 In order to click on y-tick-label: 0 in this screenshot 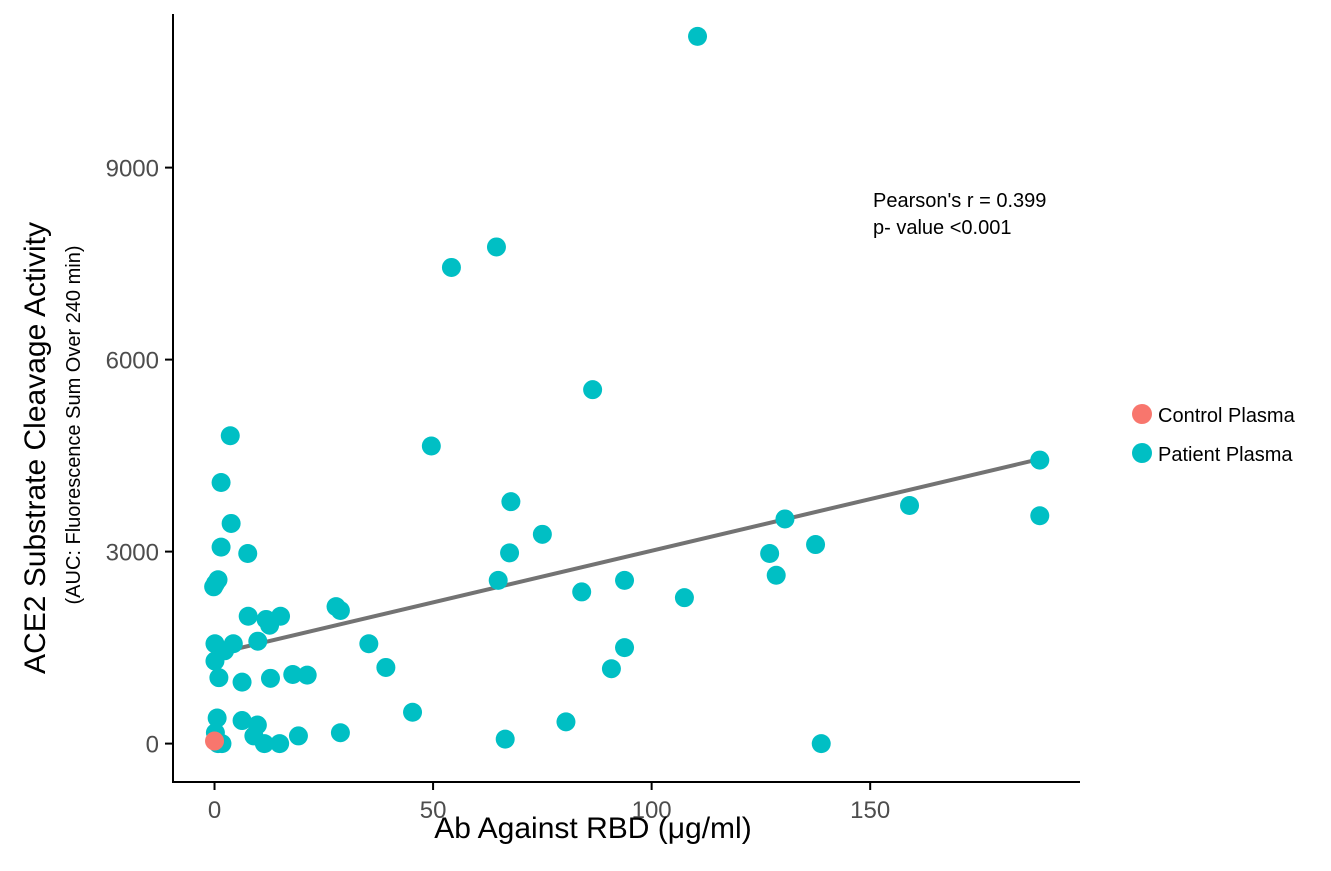, I will do `click(152, 745)`.